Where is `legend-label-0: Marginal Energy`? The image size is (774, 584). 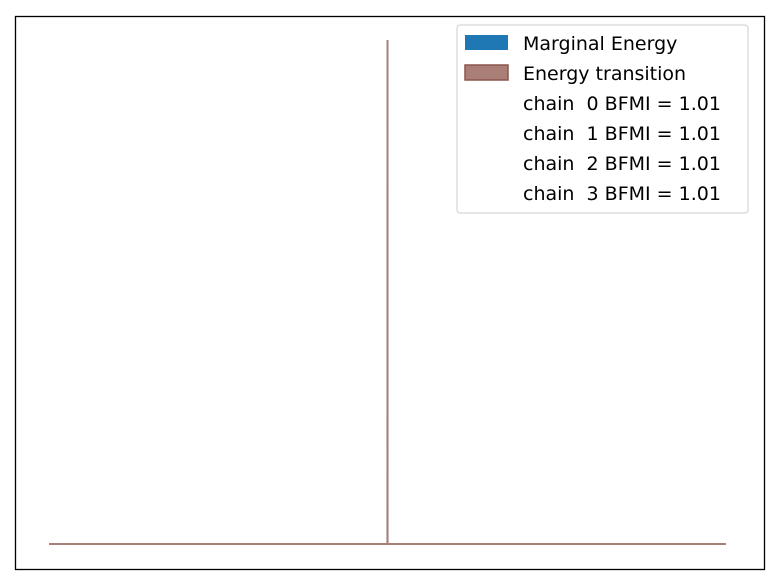
legend-label-0: Marginal Energy is located at coordinates (600, 44).